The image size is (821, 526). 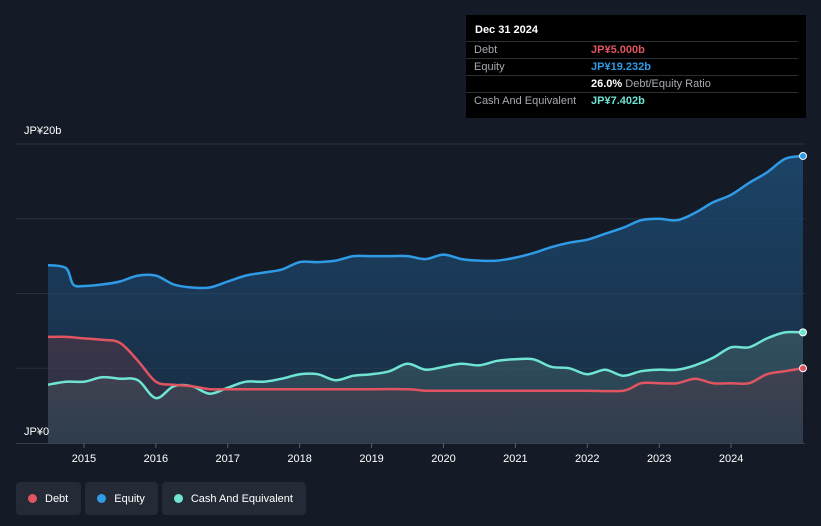 I want to click on tooltip-ratio: 26.0% Debt/Equity Ratio, so click(x=651, y=84).